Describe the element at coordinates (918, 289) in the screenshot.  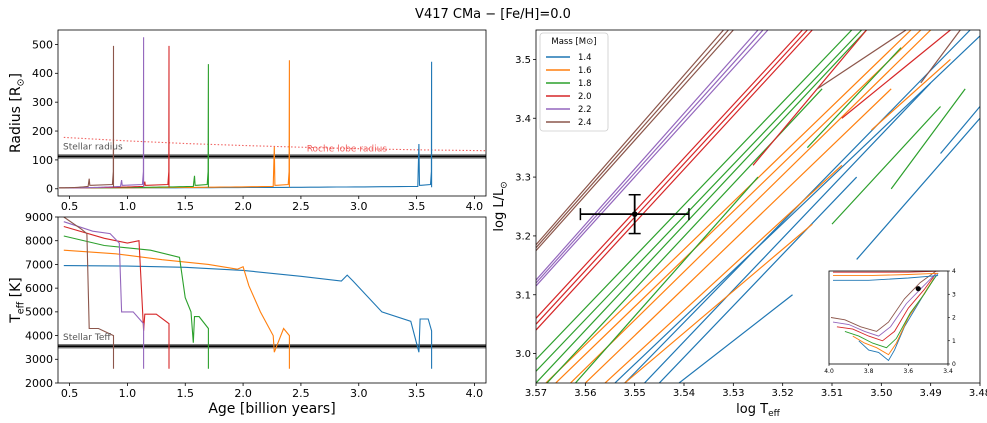
I see `inset-star-marker` at that location.